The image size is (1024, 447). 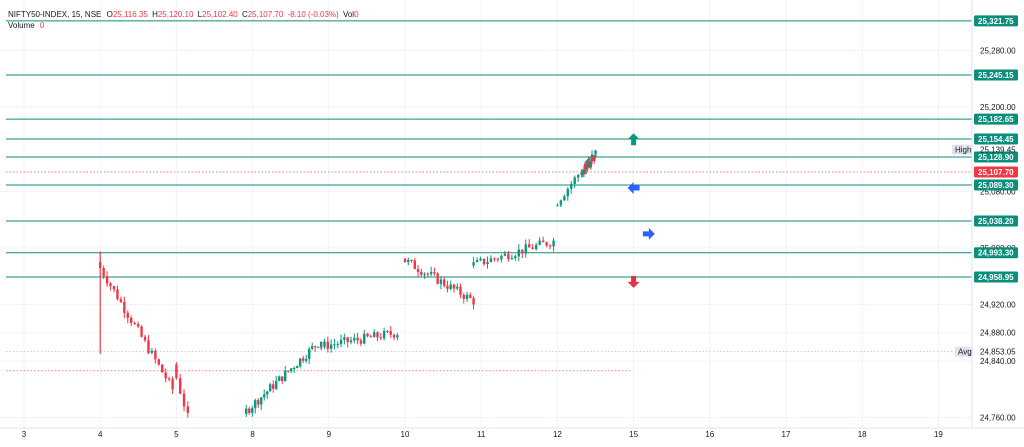 I want to click on y-tick-label: 25,200.00, so click(x=998, y=107).